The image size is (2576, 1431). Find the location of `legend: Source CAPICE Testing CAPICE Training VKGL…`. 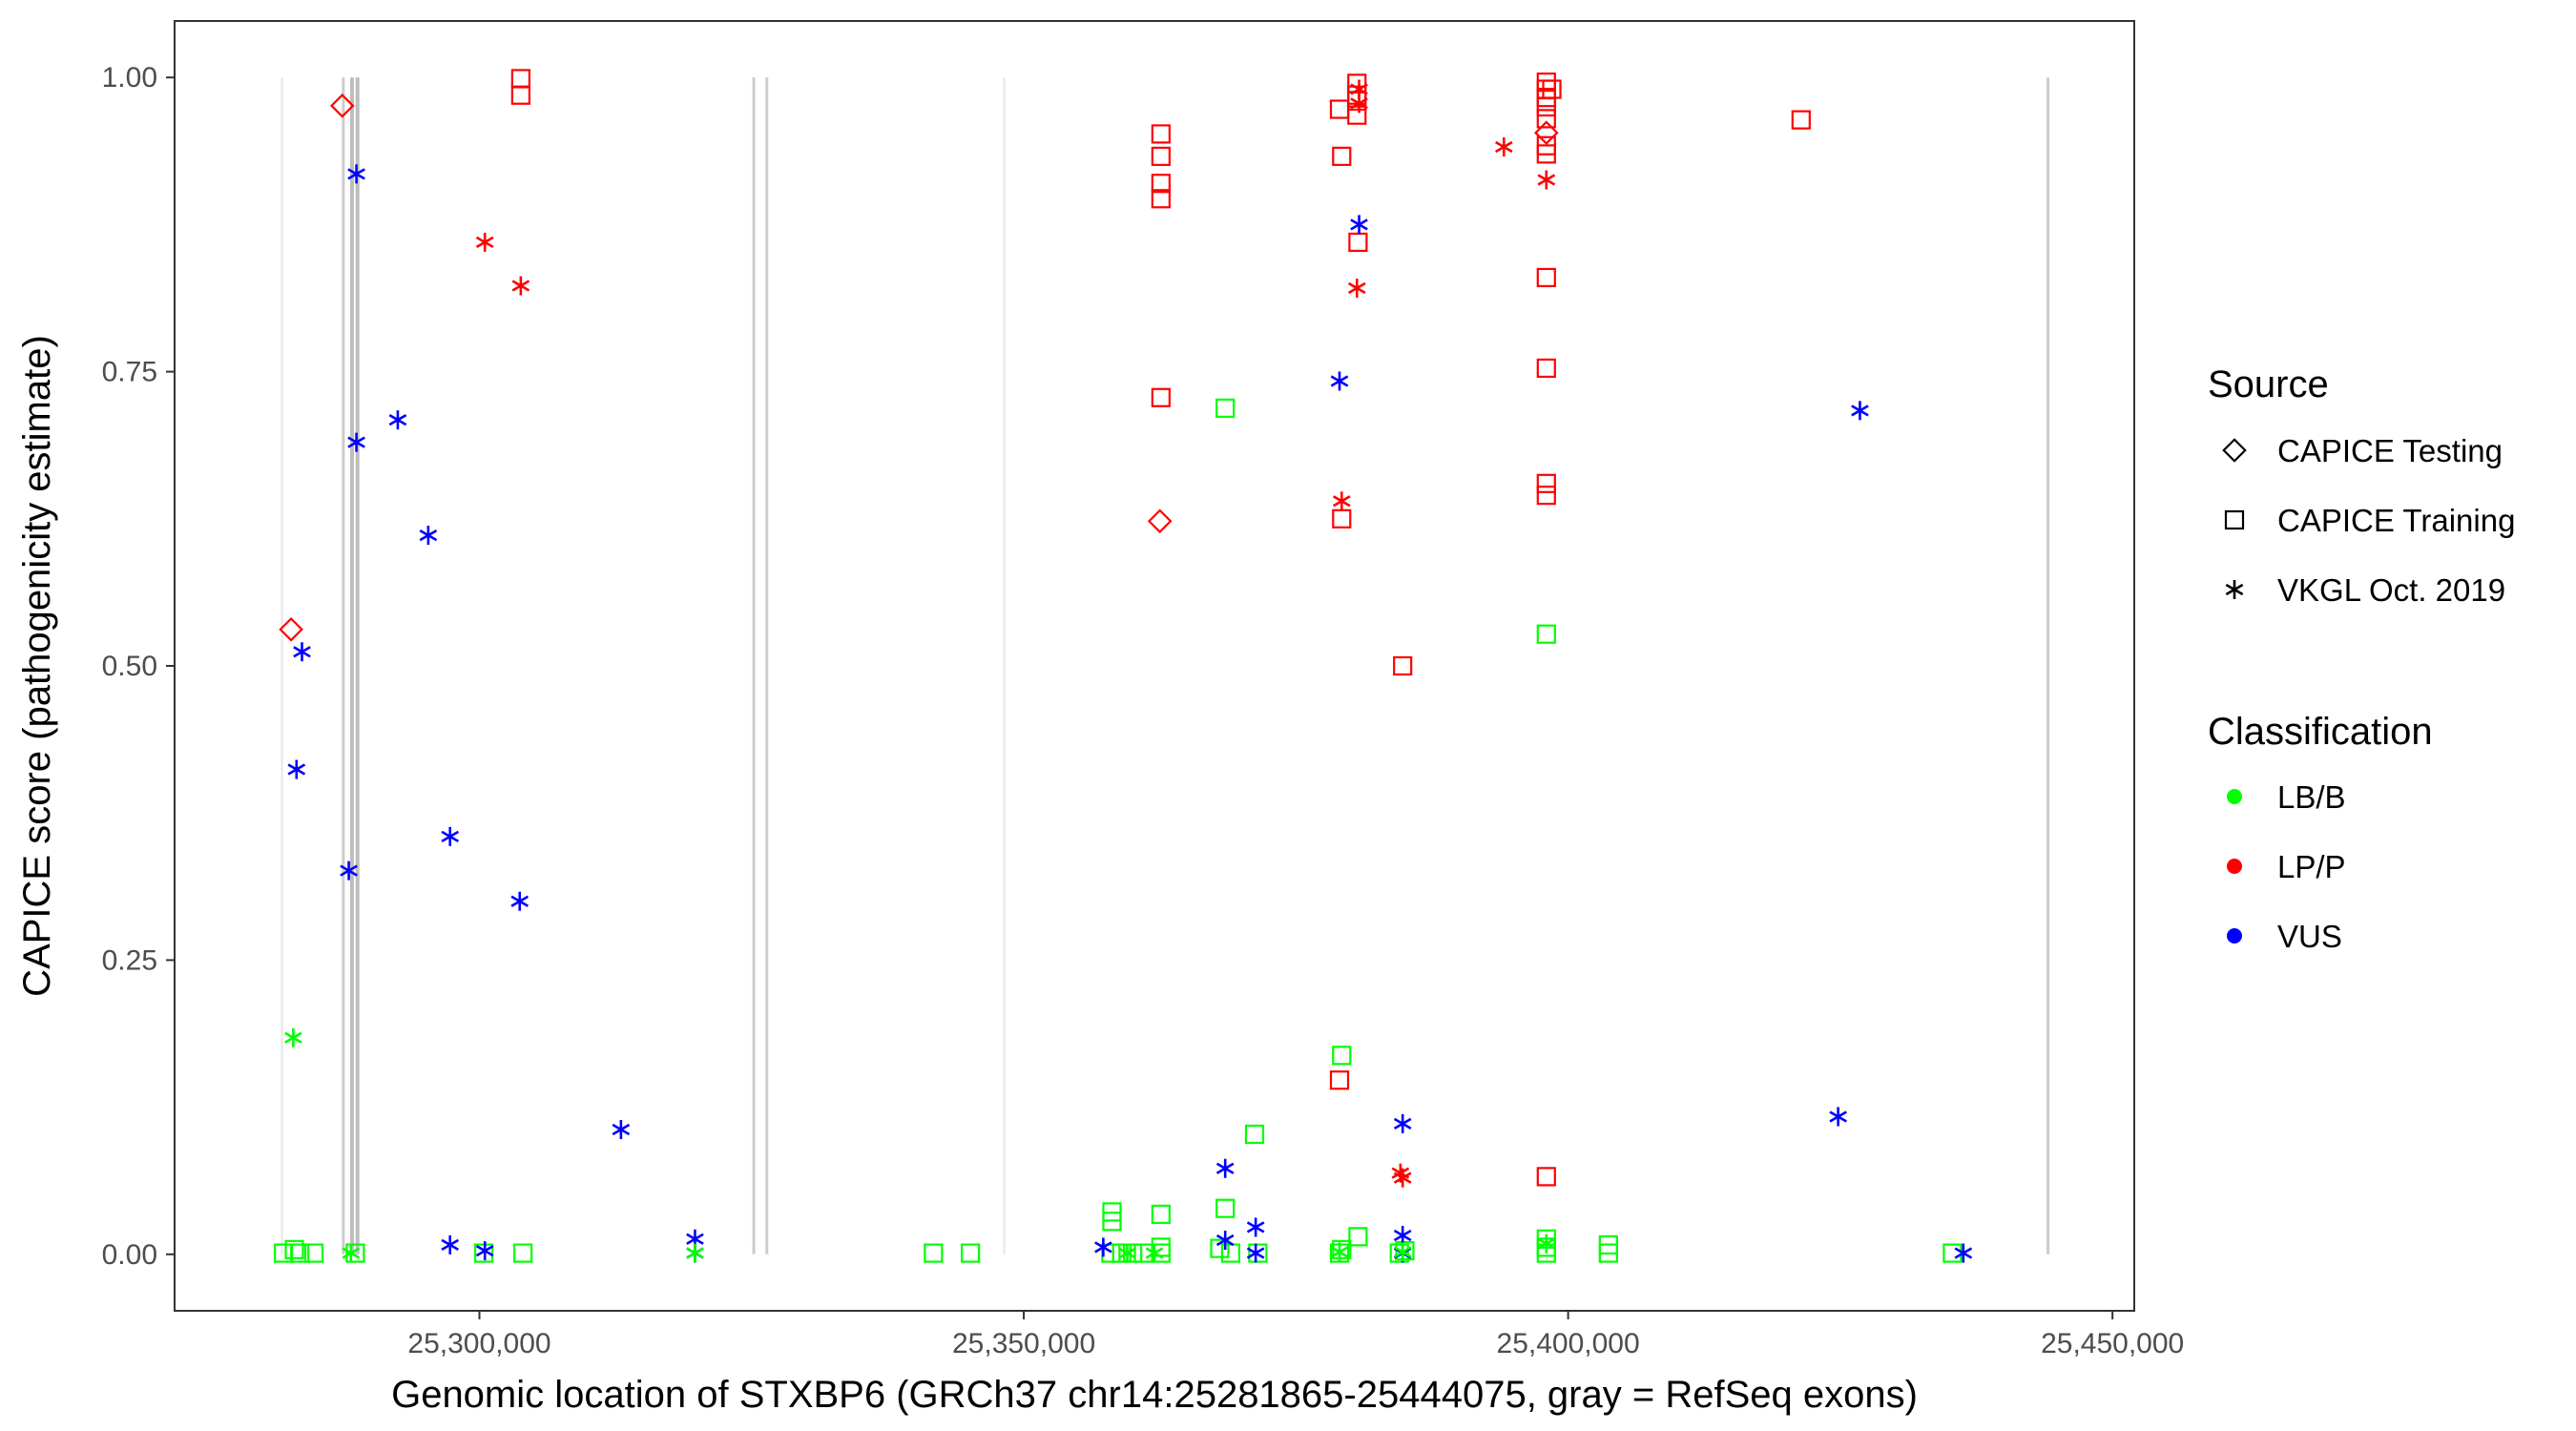

legend: Source CAPICE Testing CAPICE Training VKGL… is located at coordinates (2361, 658).